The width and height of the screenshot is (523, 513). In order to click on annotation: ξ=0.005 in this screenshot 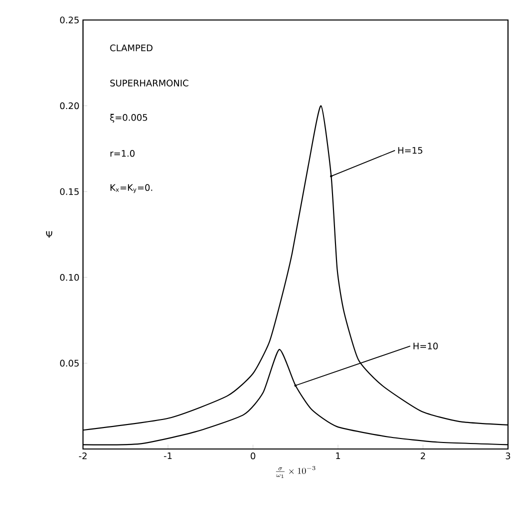, I will do `click(129, 118)`.